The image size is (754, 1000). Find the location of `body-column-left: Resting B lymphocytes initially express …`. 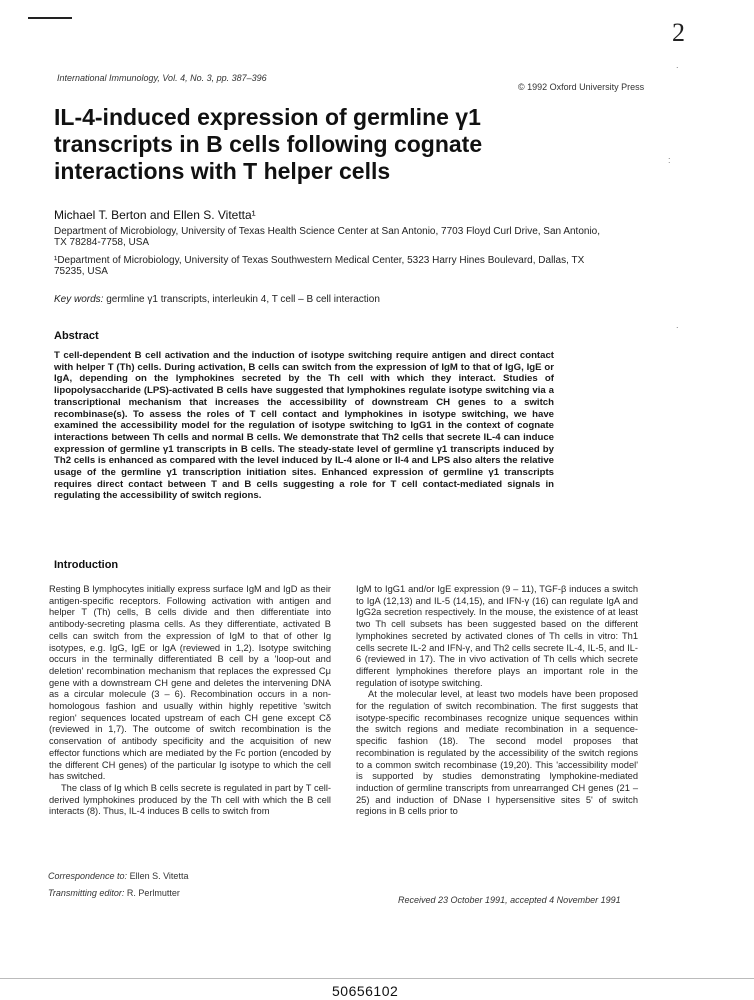

body-column-left: Resting B lymphocytes initially express … is located at coordinates (190, 701).